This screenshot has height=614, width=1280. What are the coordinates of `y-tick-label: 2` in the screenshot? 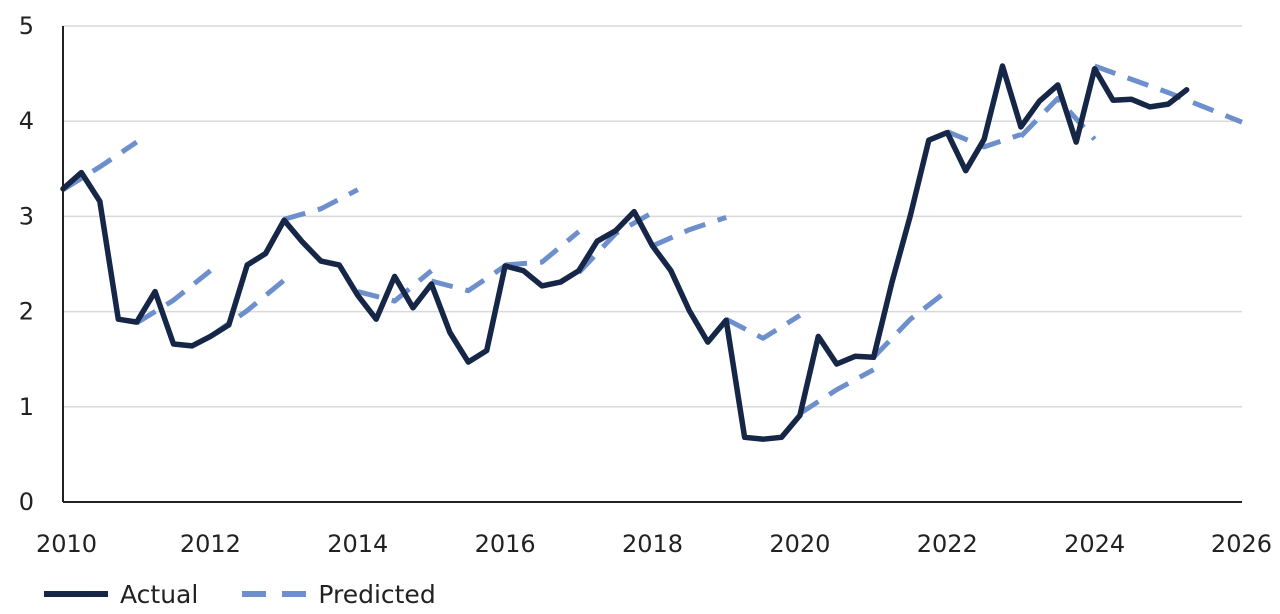 It's located at (26, 312).